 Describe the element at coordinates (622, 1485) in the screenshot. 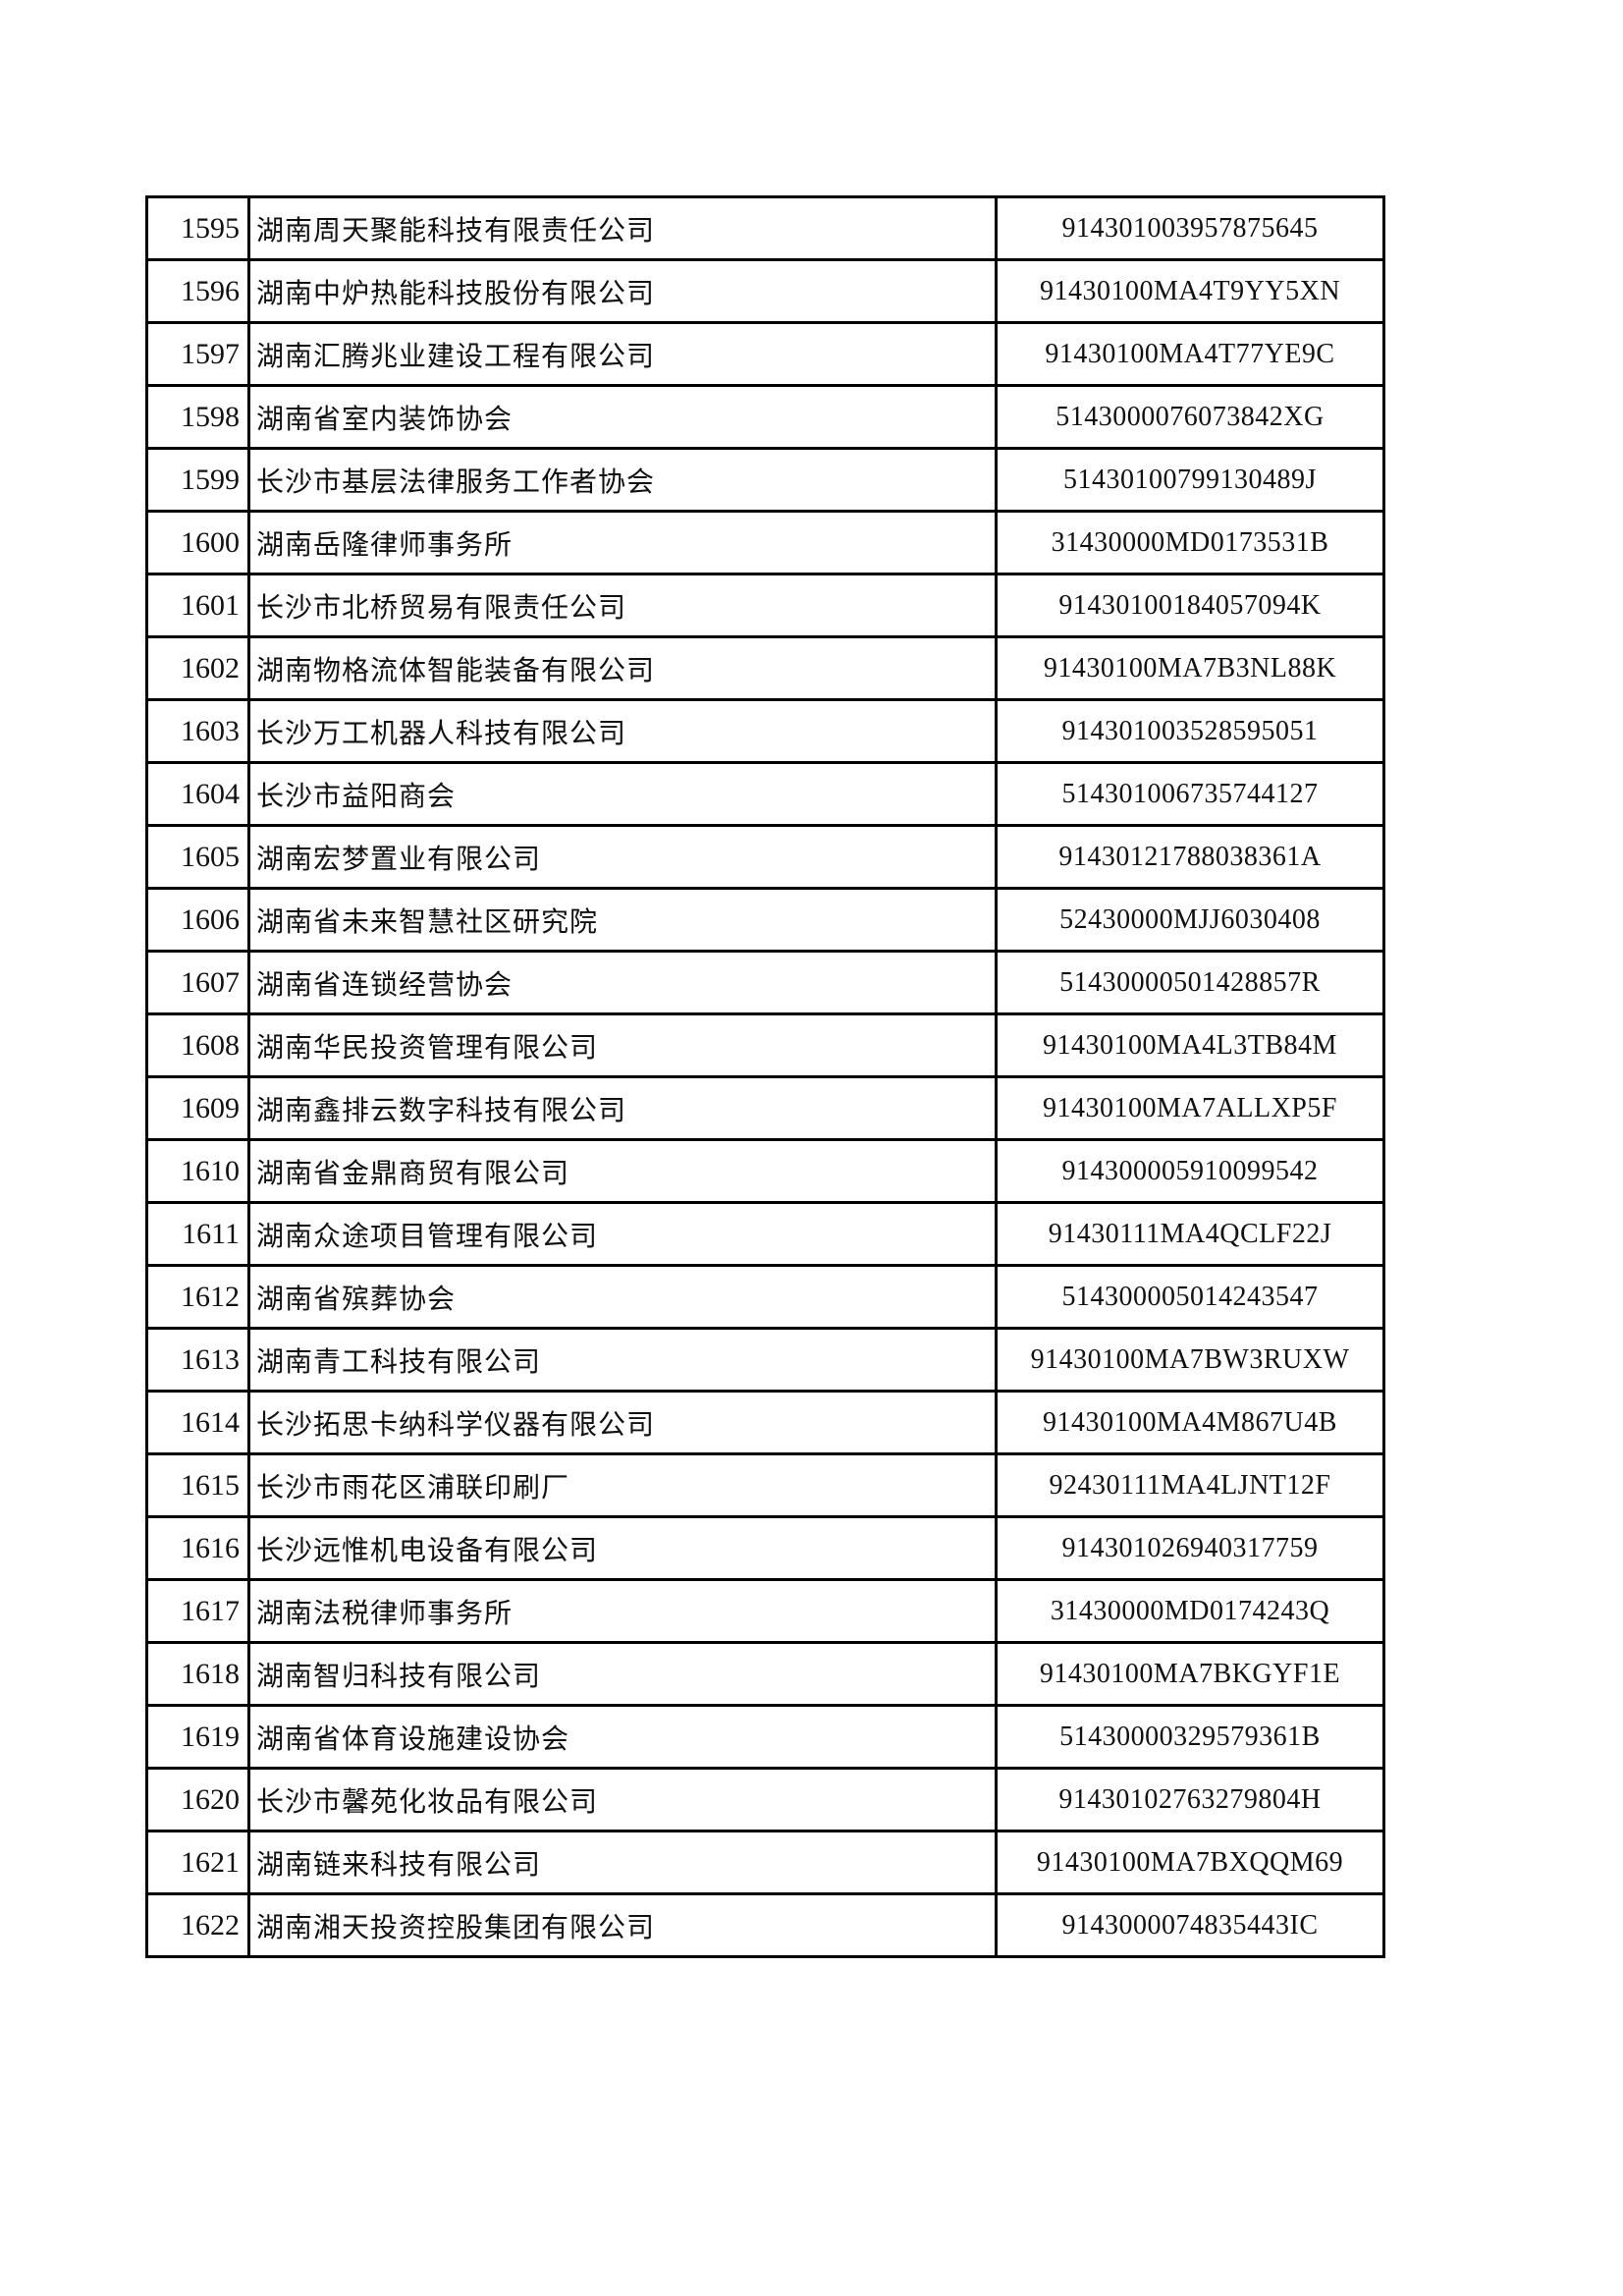

I see `organization-name: 长沙市雨花区浦联印刷厂` at that location.